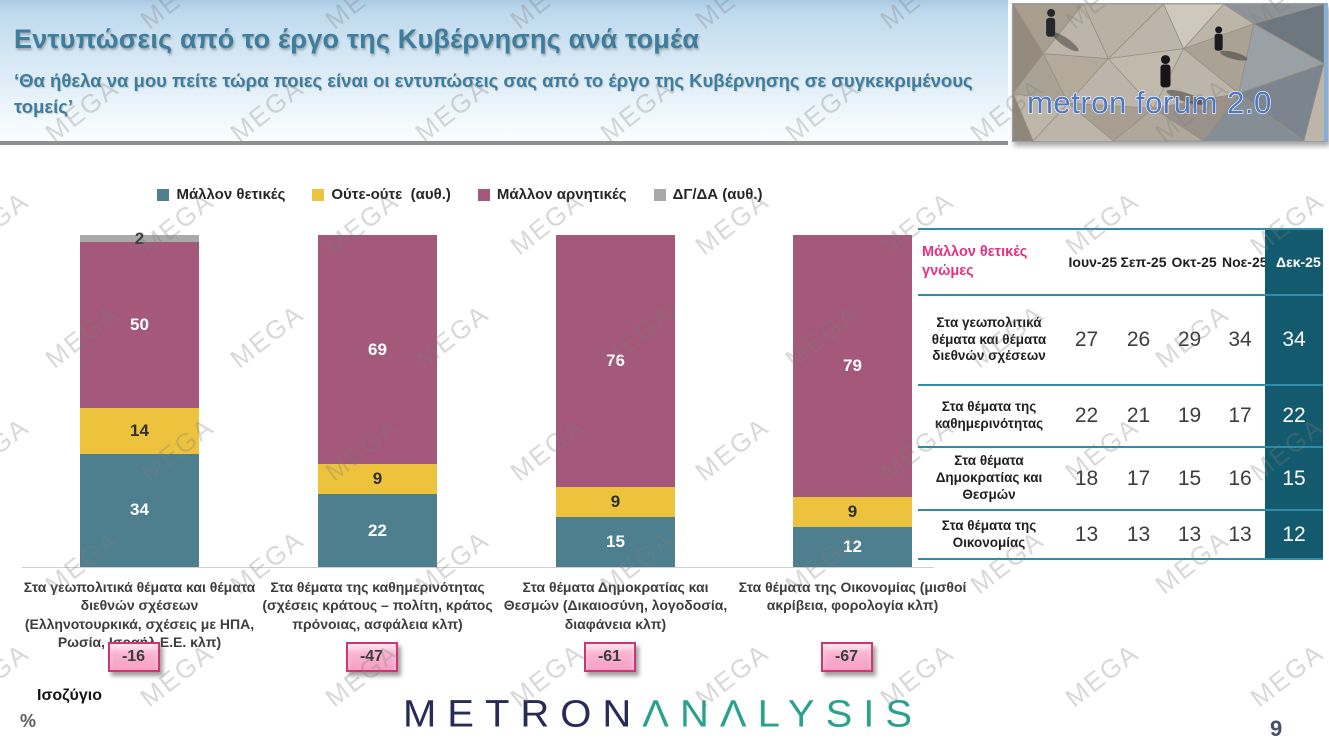 The height and width of the screenshot is (748, 1329). Describe the element at coordinates (1189, 341) in the screenshot. I see `table-value: 29` at that location.